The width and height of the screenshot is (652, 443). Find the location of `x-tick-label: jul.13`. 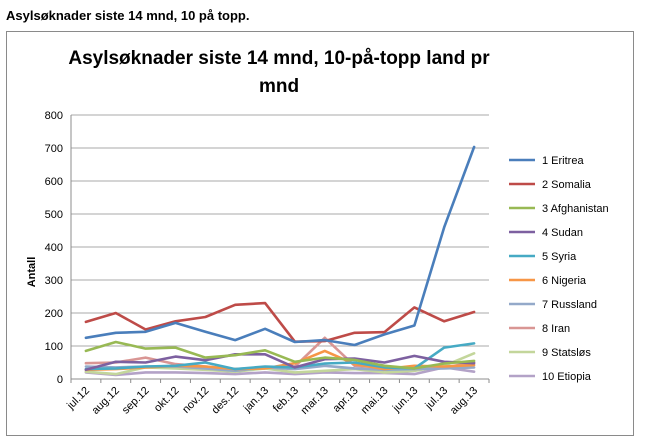

x-tick-label: jul.13 is located at coordinates (437, 399).